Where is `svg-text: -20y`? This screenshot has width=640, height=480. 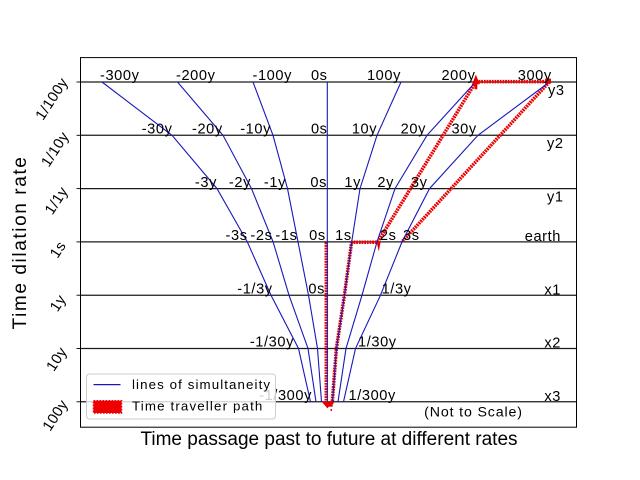 svg-text: -20y is located at coordinates (207, 130).